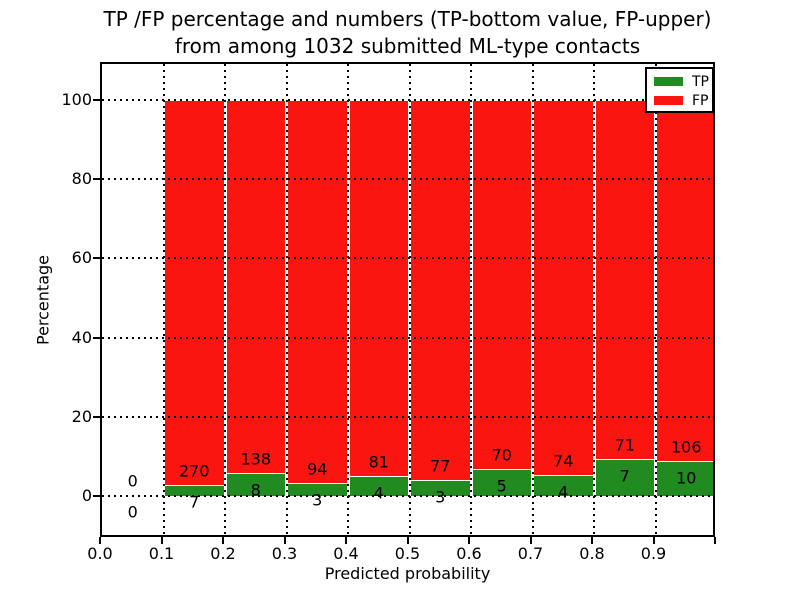 The image size is (800, 600). Describe the element at coordinates (686, 447) in the screenshot. I see `fp-count-label: 106` at that location.